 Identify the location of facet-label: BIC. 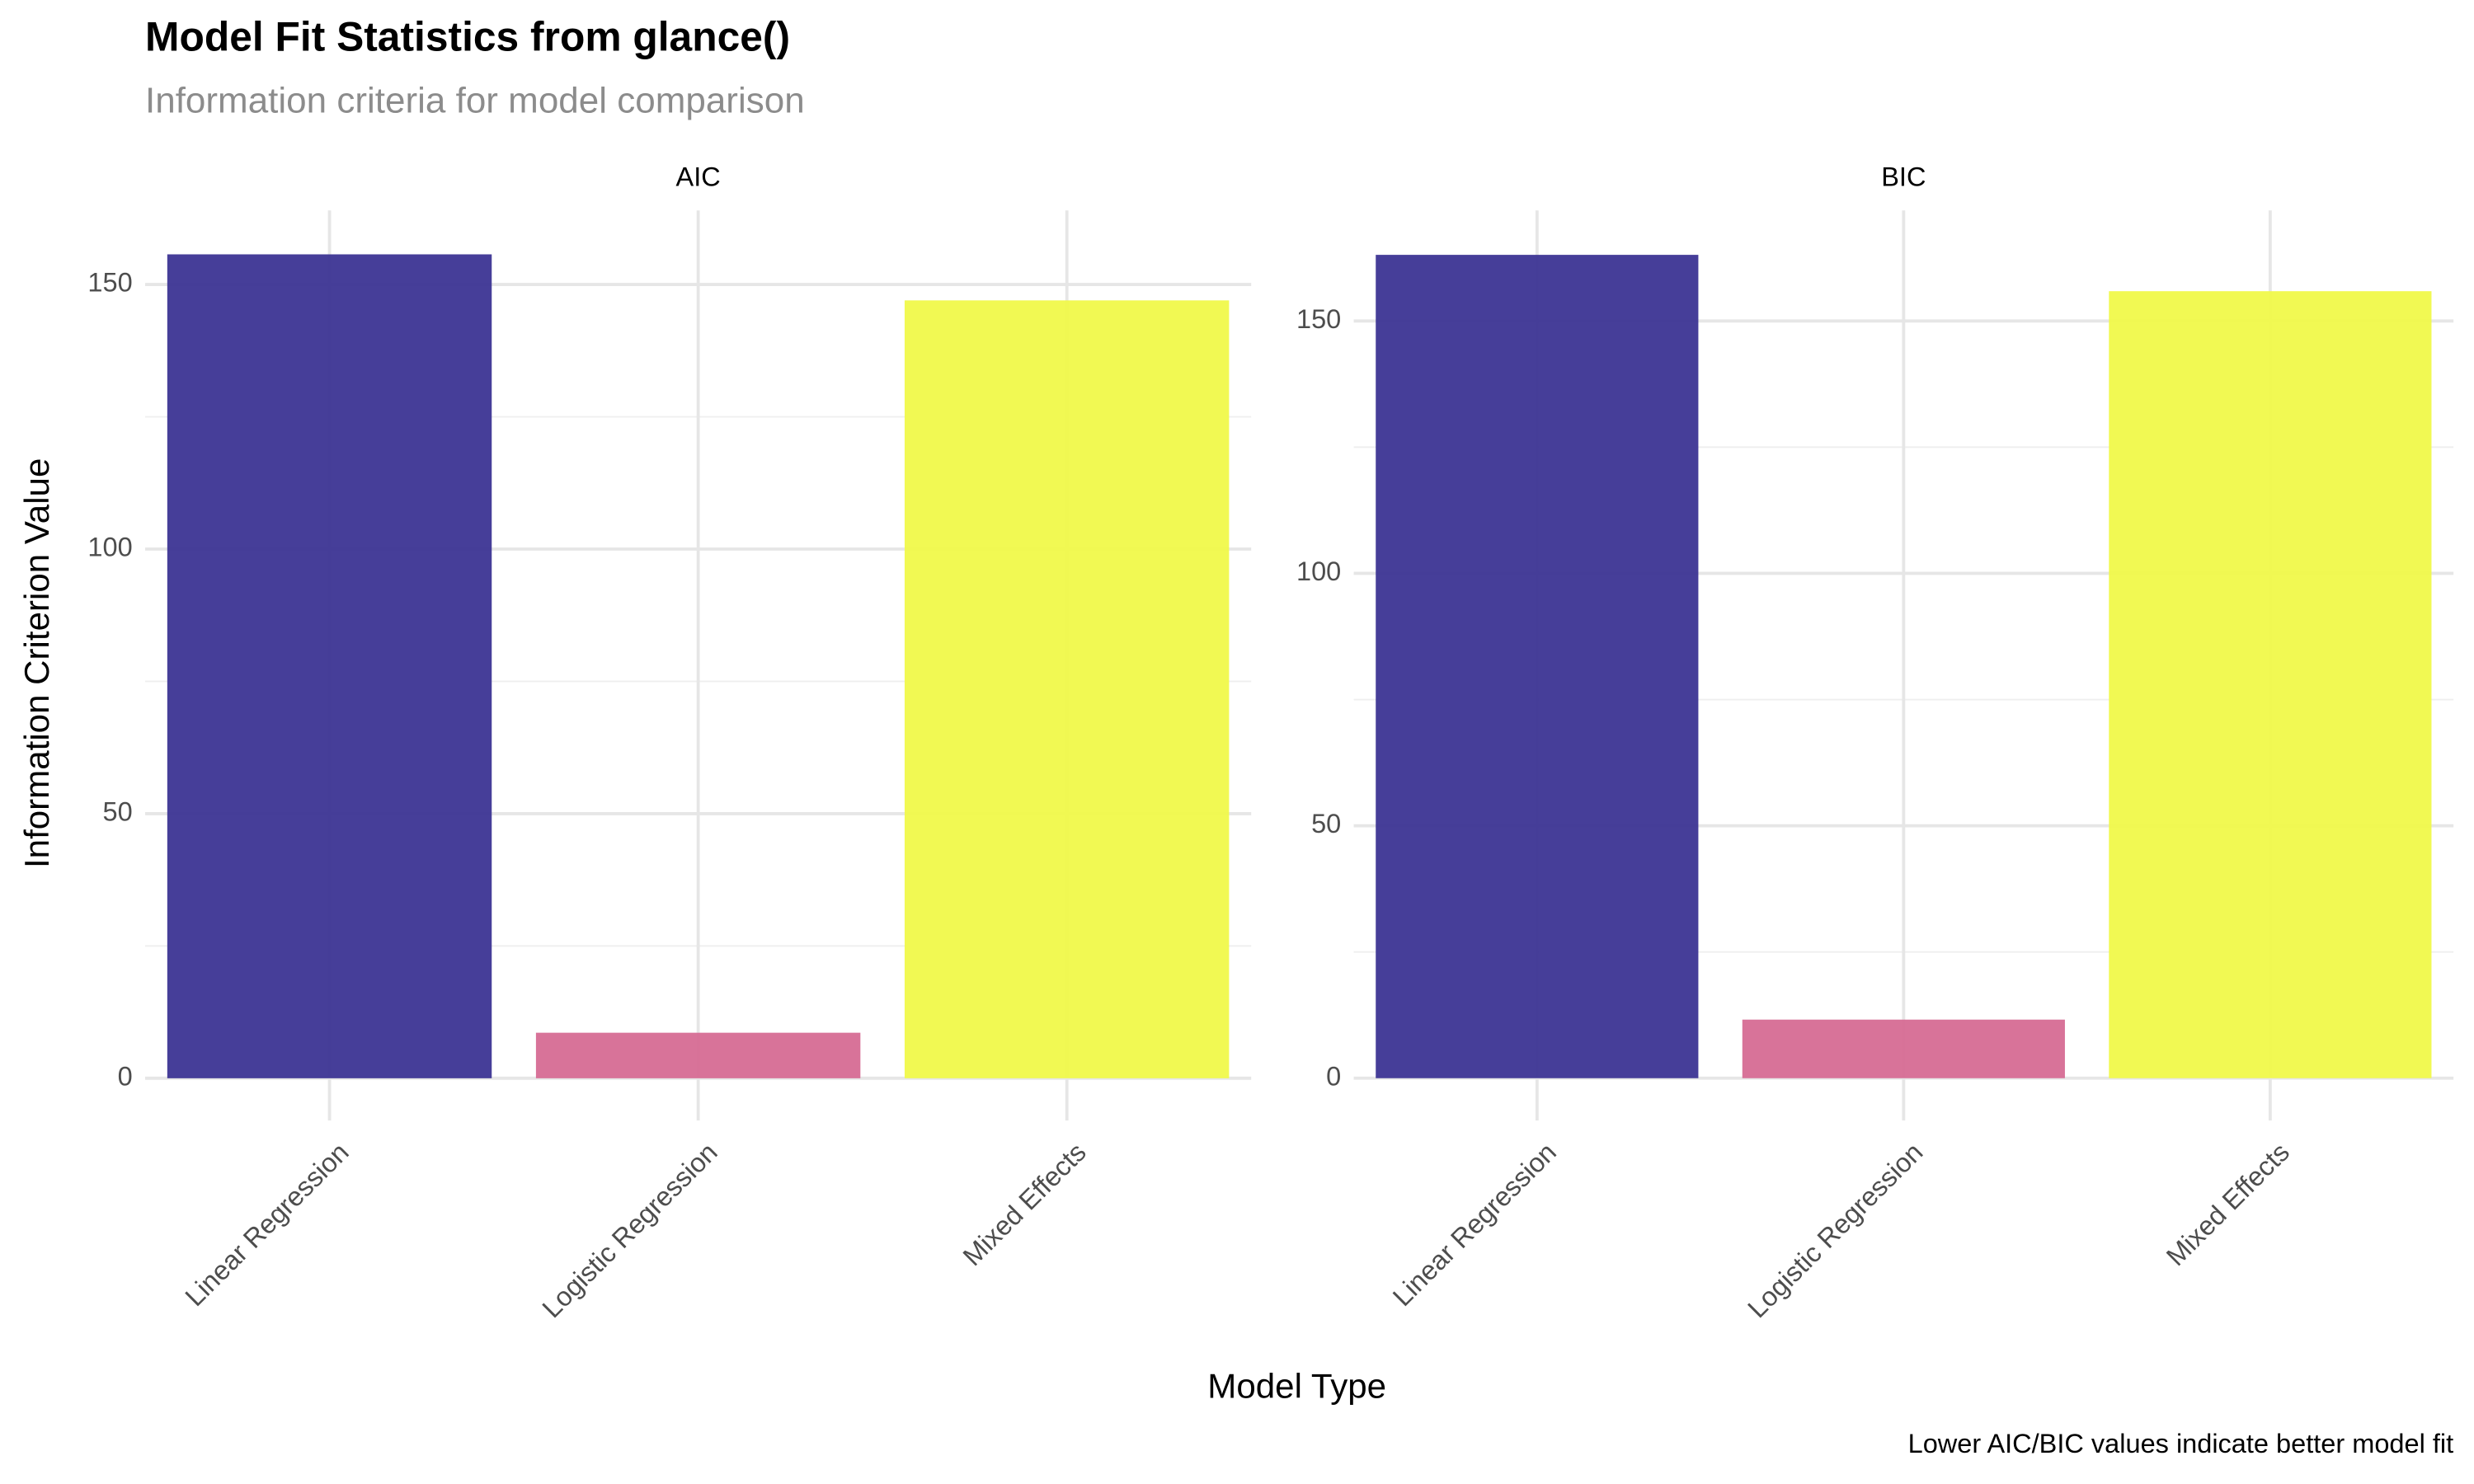
(1903, 177).